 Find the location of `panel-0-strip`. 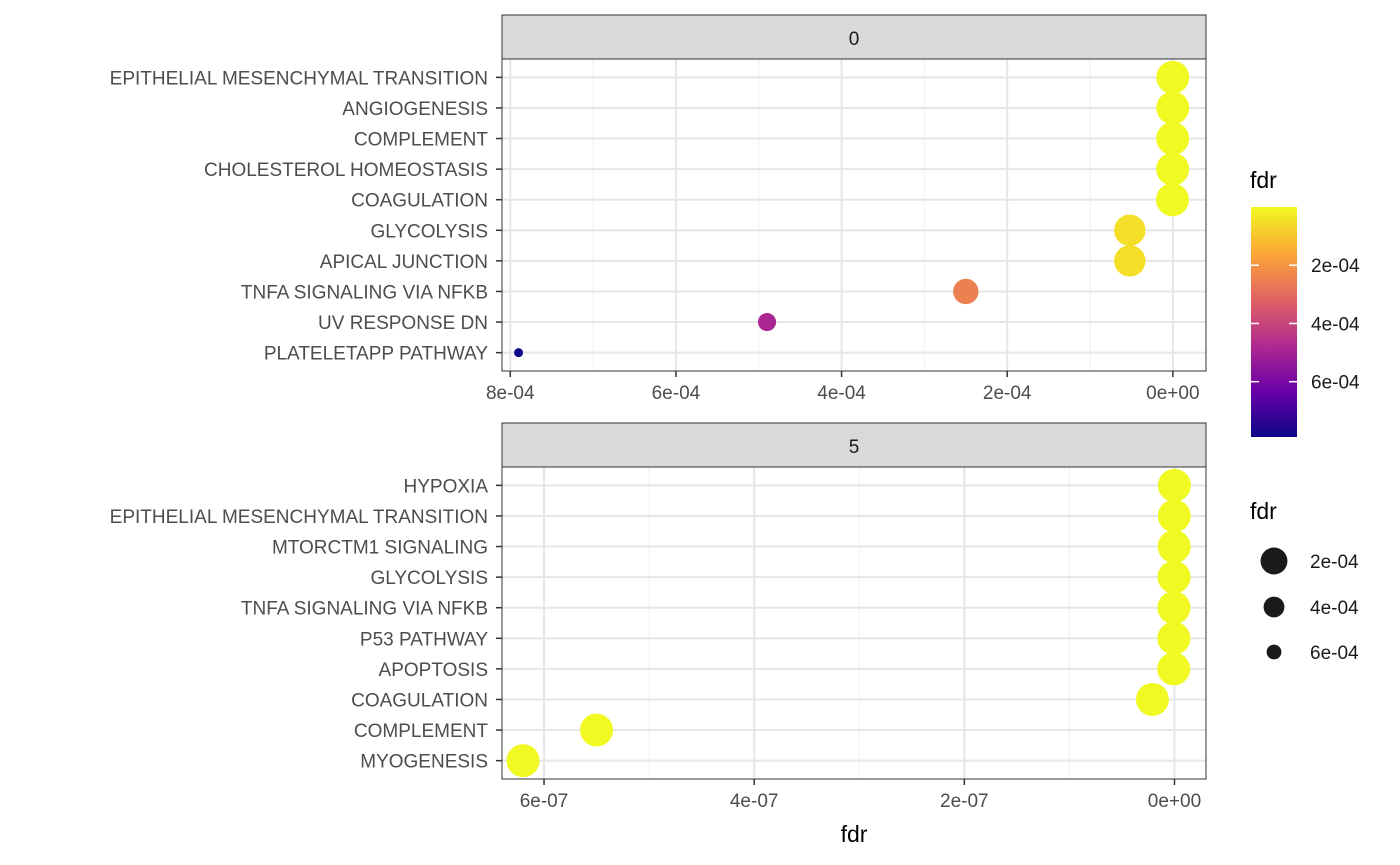

panel-0-strip is located at coordinates (854, 37).